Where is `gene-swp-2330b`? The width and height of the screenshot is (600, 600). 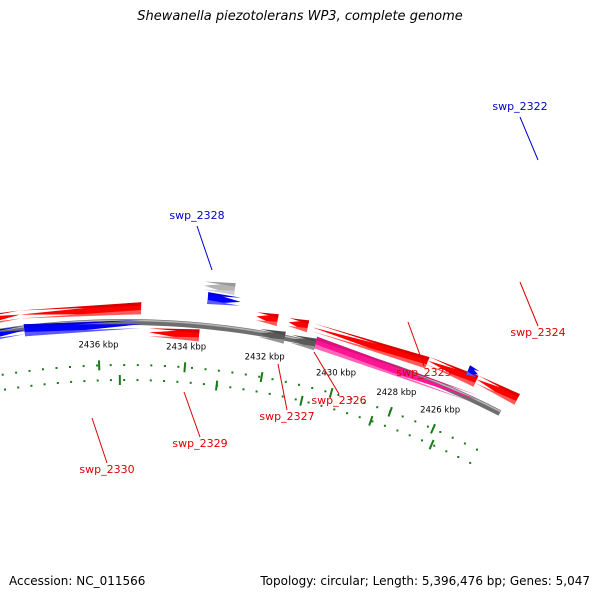
gene-swp-2330b is located at coordinates (12, 333).